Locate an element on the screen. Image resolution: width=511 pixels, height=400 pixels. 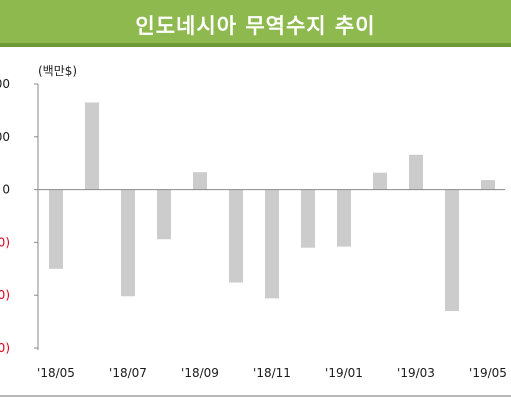
x-tick-label: '18/07 is located at coordinates (128, 373).